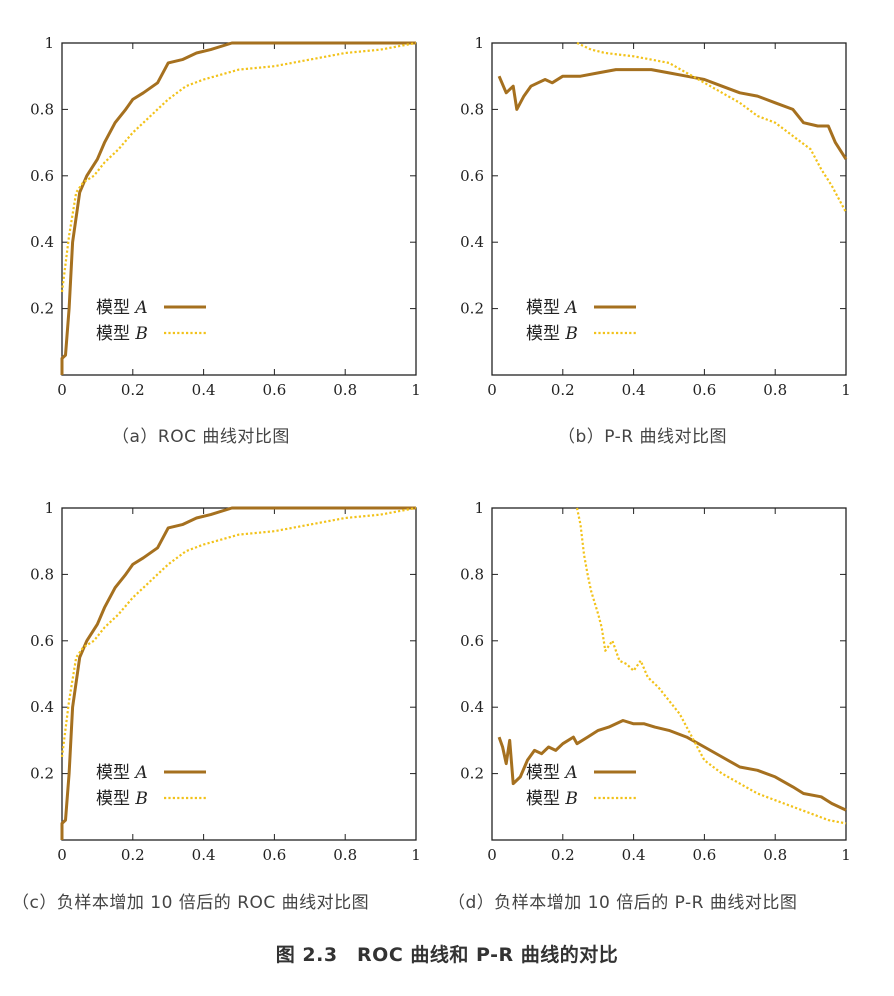 This screenshot has width=894, height=996. I want to click on caption-roc: （a）ROC 曲线对比图, so click(201, 437).